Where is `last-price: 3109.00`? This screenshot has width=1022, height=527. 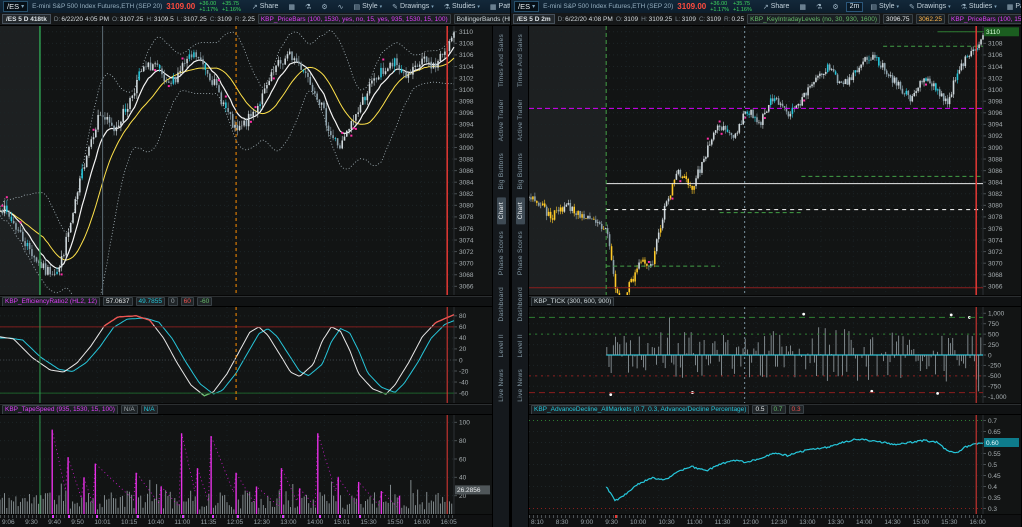 last-price: 3109.00 is located at coordinates (181, 6).